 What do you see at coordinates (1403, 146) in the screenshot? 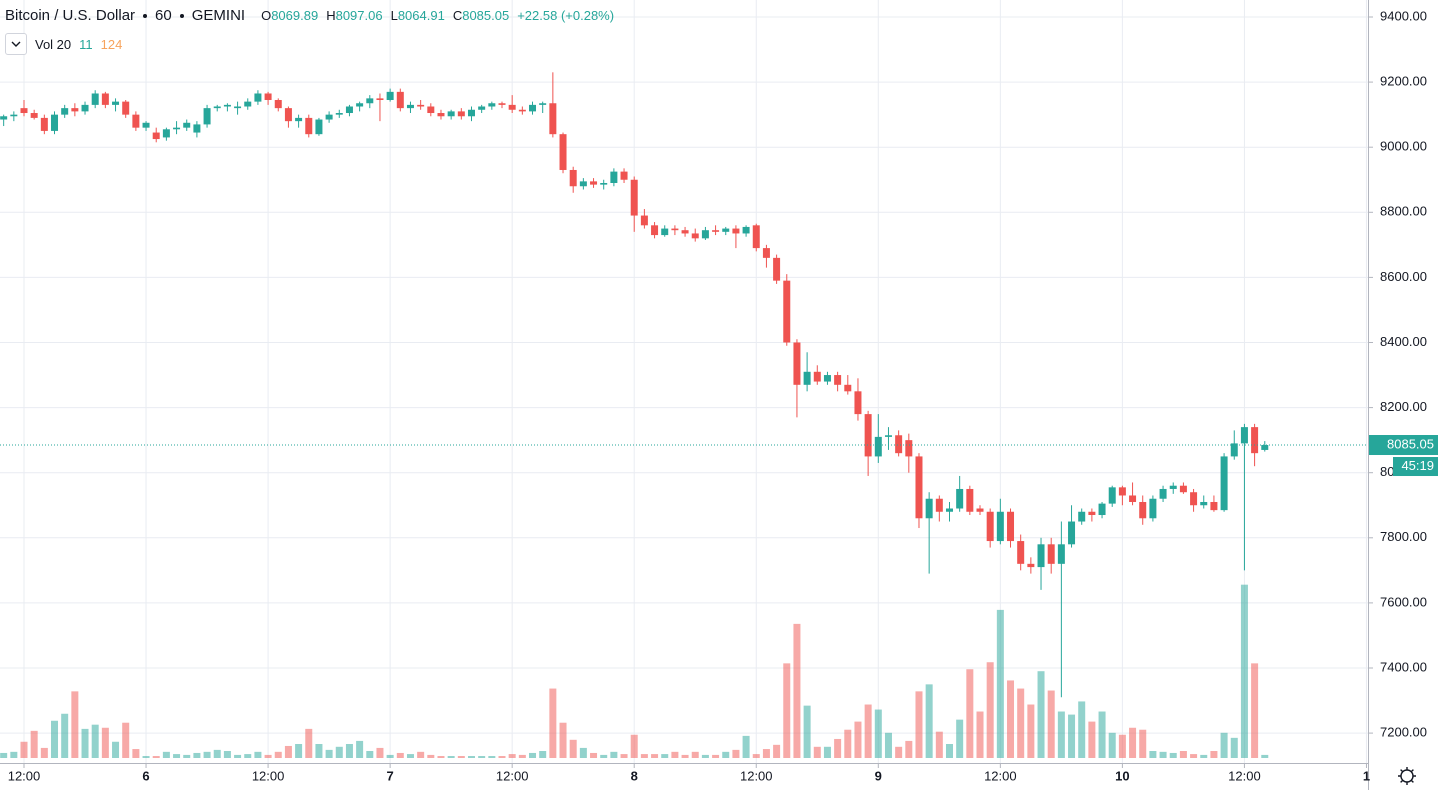
I see `y-tick-label: 9000.00` at bounding box center [1403, 146].